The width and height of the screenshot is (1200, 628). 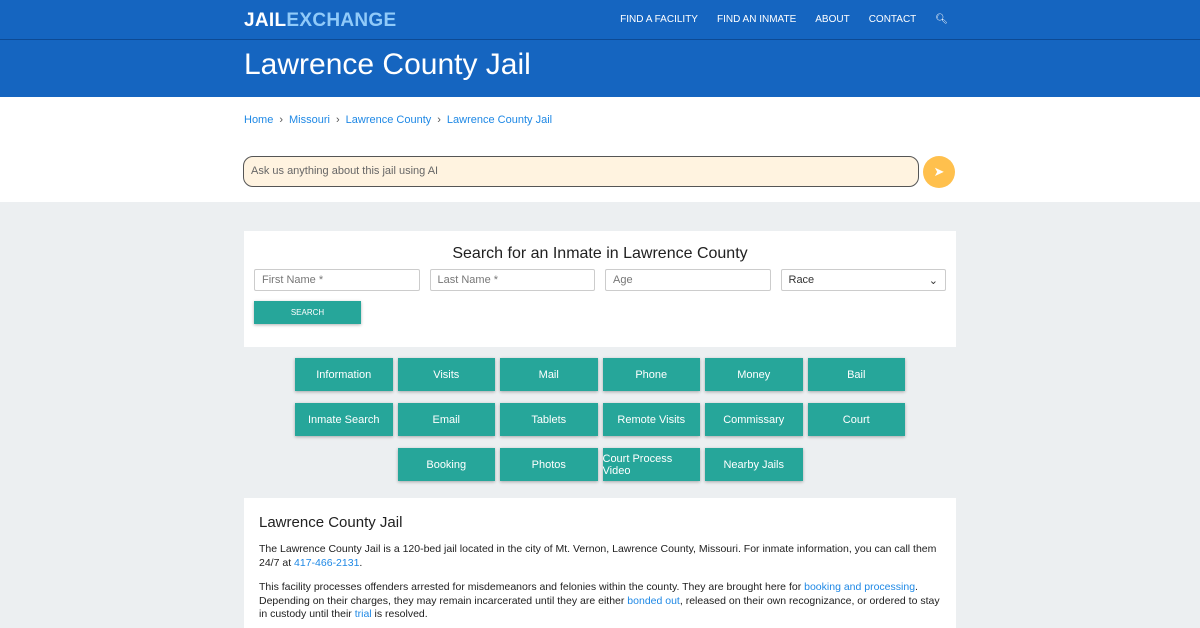 I want to click on button-court-process-video: Court Process Video, so click(x=651, y=464).